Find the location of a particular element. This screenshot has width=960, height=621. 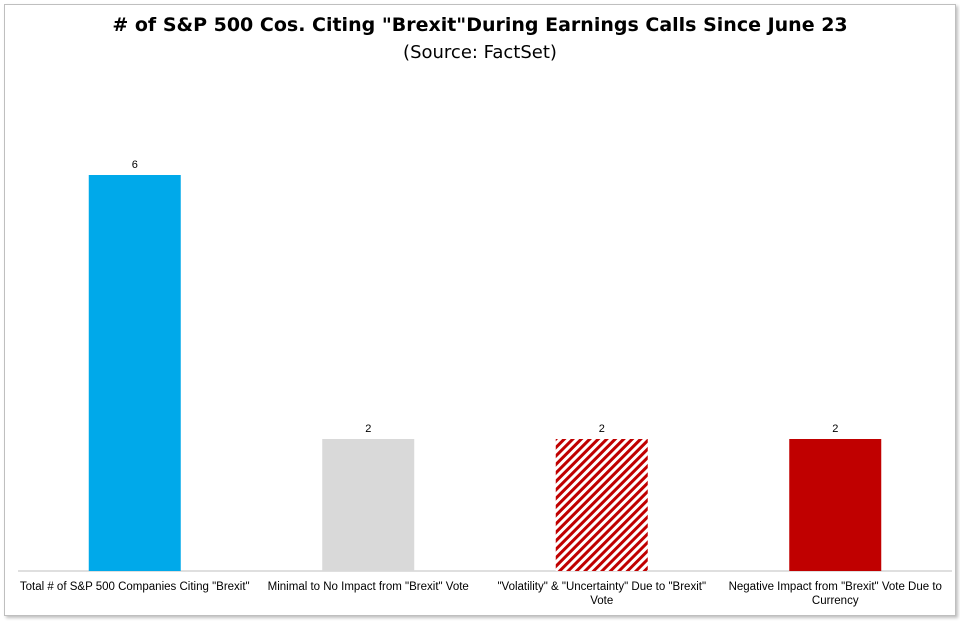

data-label-1: 6 is located at coordinates (135, 165).